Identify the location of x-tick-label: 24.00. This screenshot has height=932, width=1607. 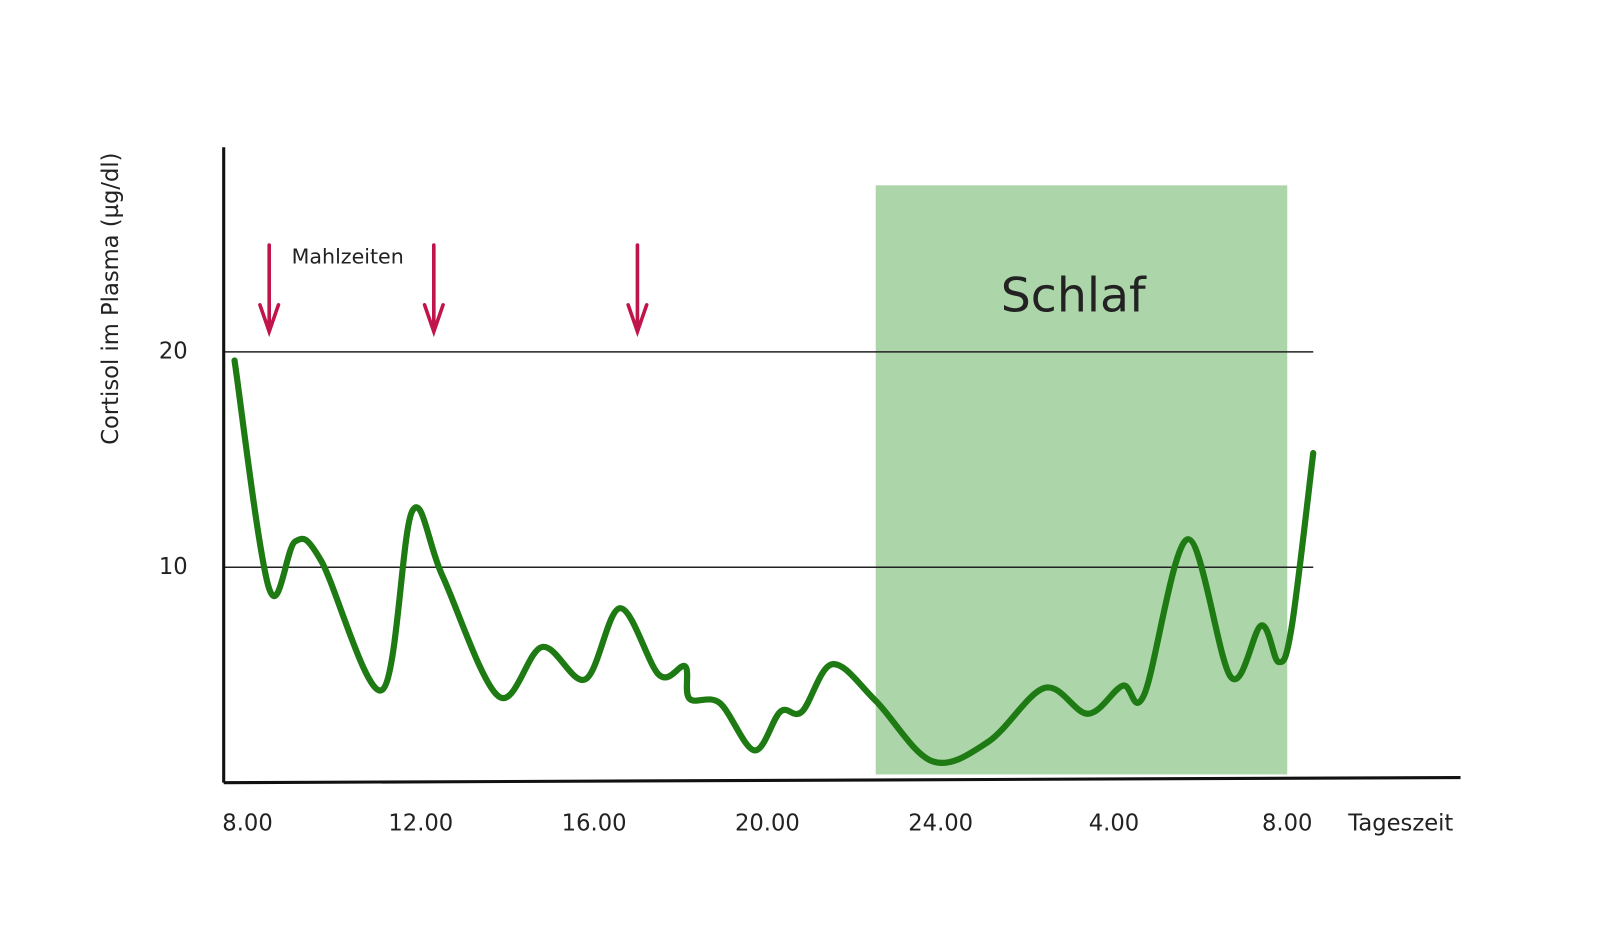
(940, 823).